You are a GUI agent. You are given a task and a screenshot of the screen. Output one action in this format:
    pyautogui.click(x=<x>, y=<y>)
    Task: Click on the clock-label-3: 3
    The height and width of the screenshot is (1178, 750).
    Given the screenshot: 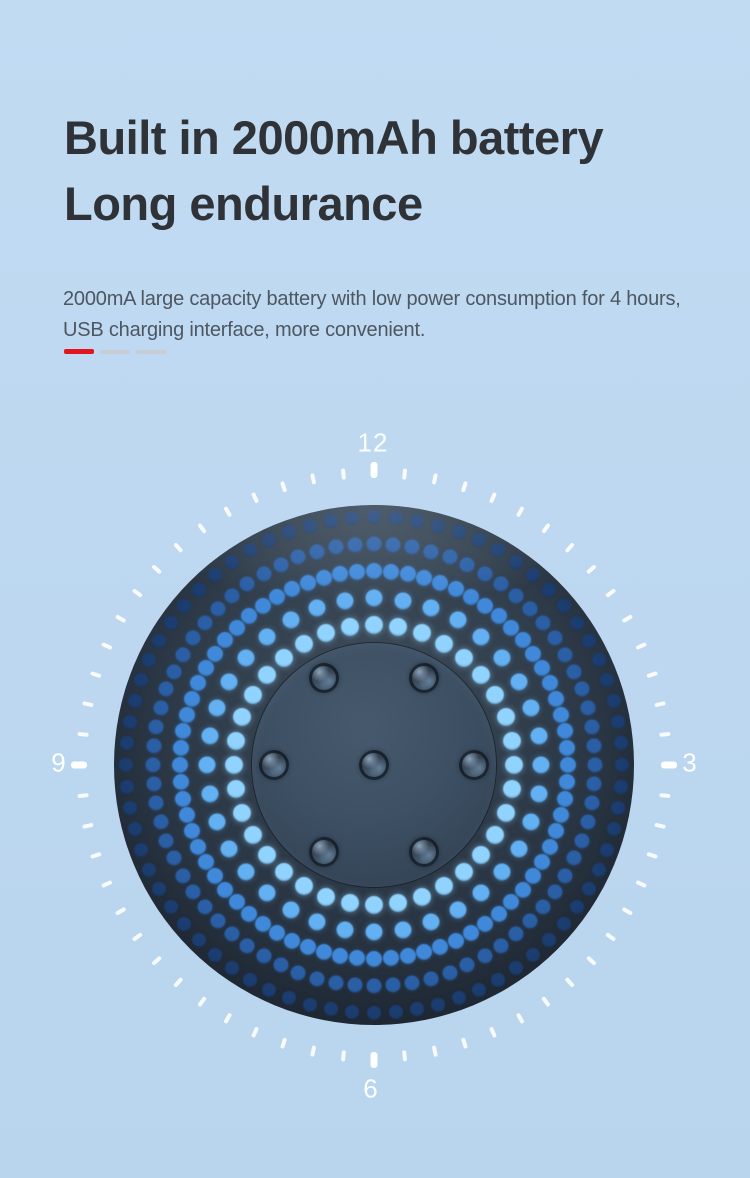 What is the action you would take?
    pyautogui.click(x=690, y=762)
    